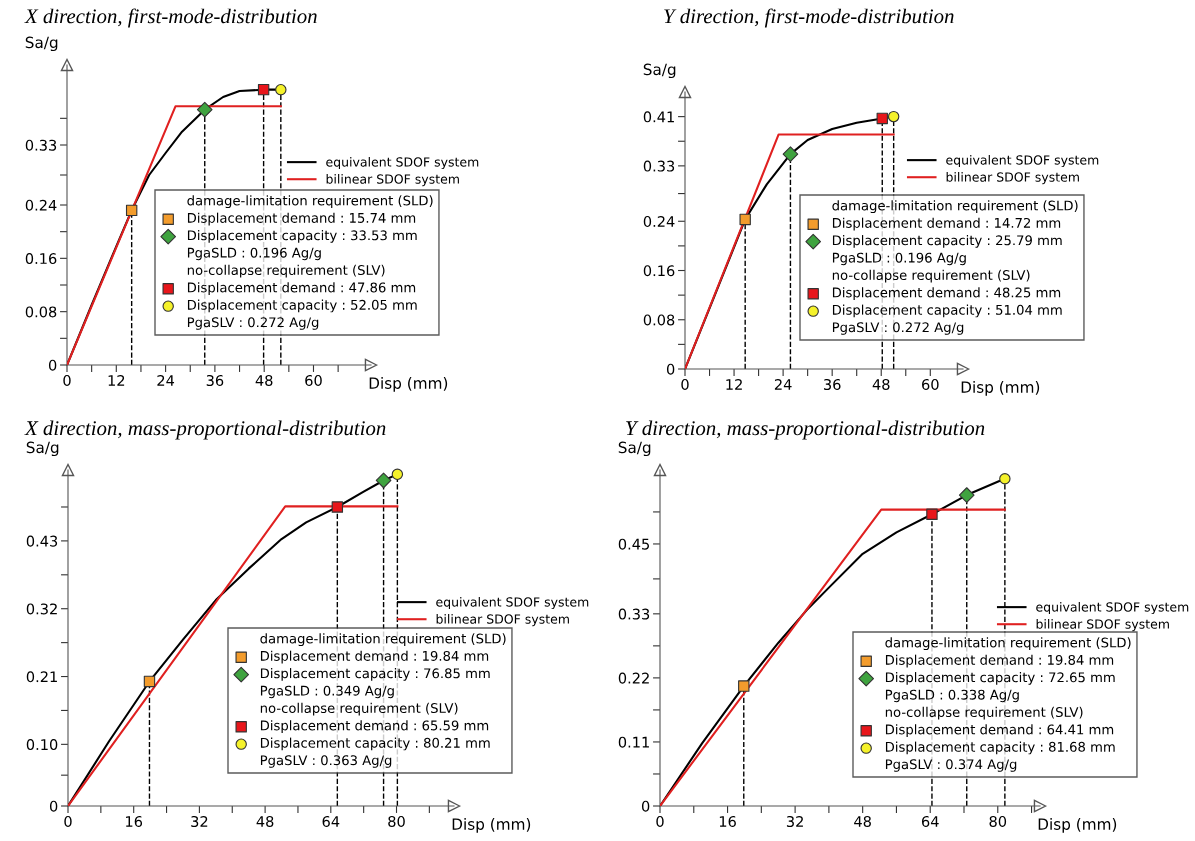 The width and height of the screenshot is (1195, 841). What do you see at coordinates (658, 117) in the screenshot?
I see `y-tick-label: 0.41` at bounding box center [658, 117].